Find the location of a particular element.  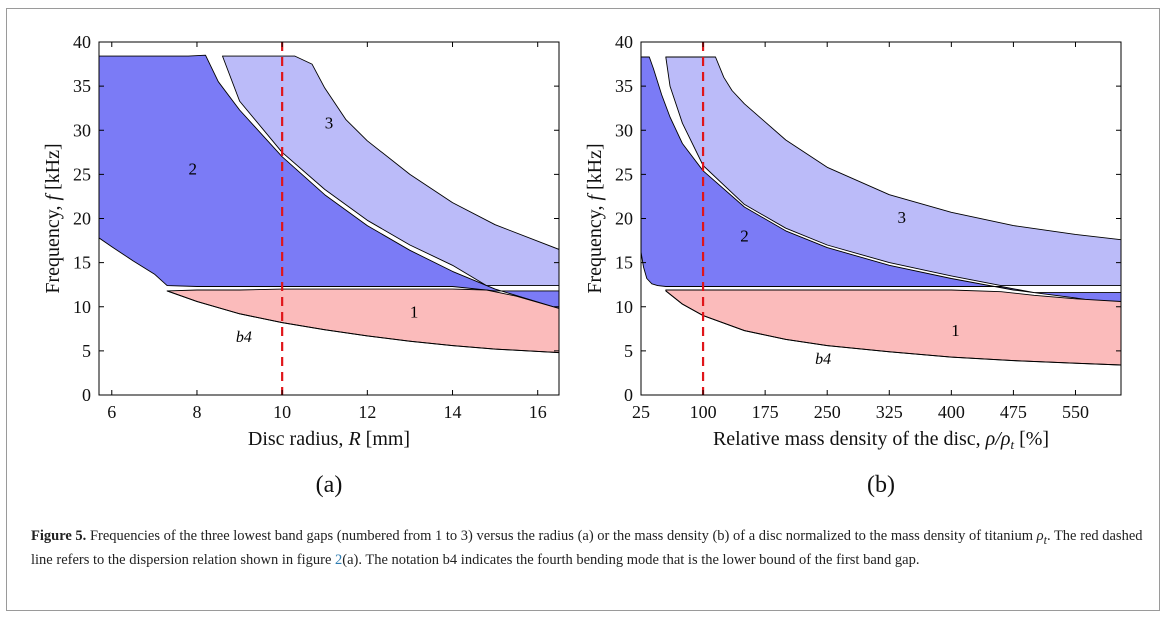

panel-label: (a) is located at coordinates (329, 485).